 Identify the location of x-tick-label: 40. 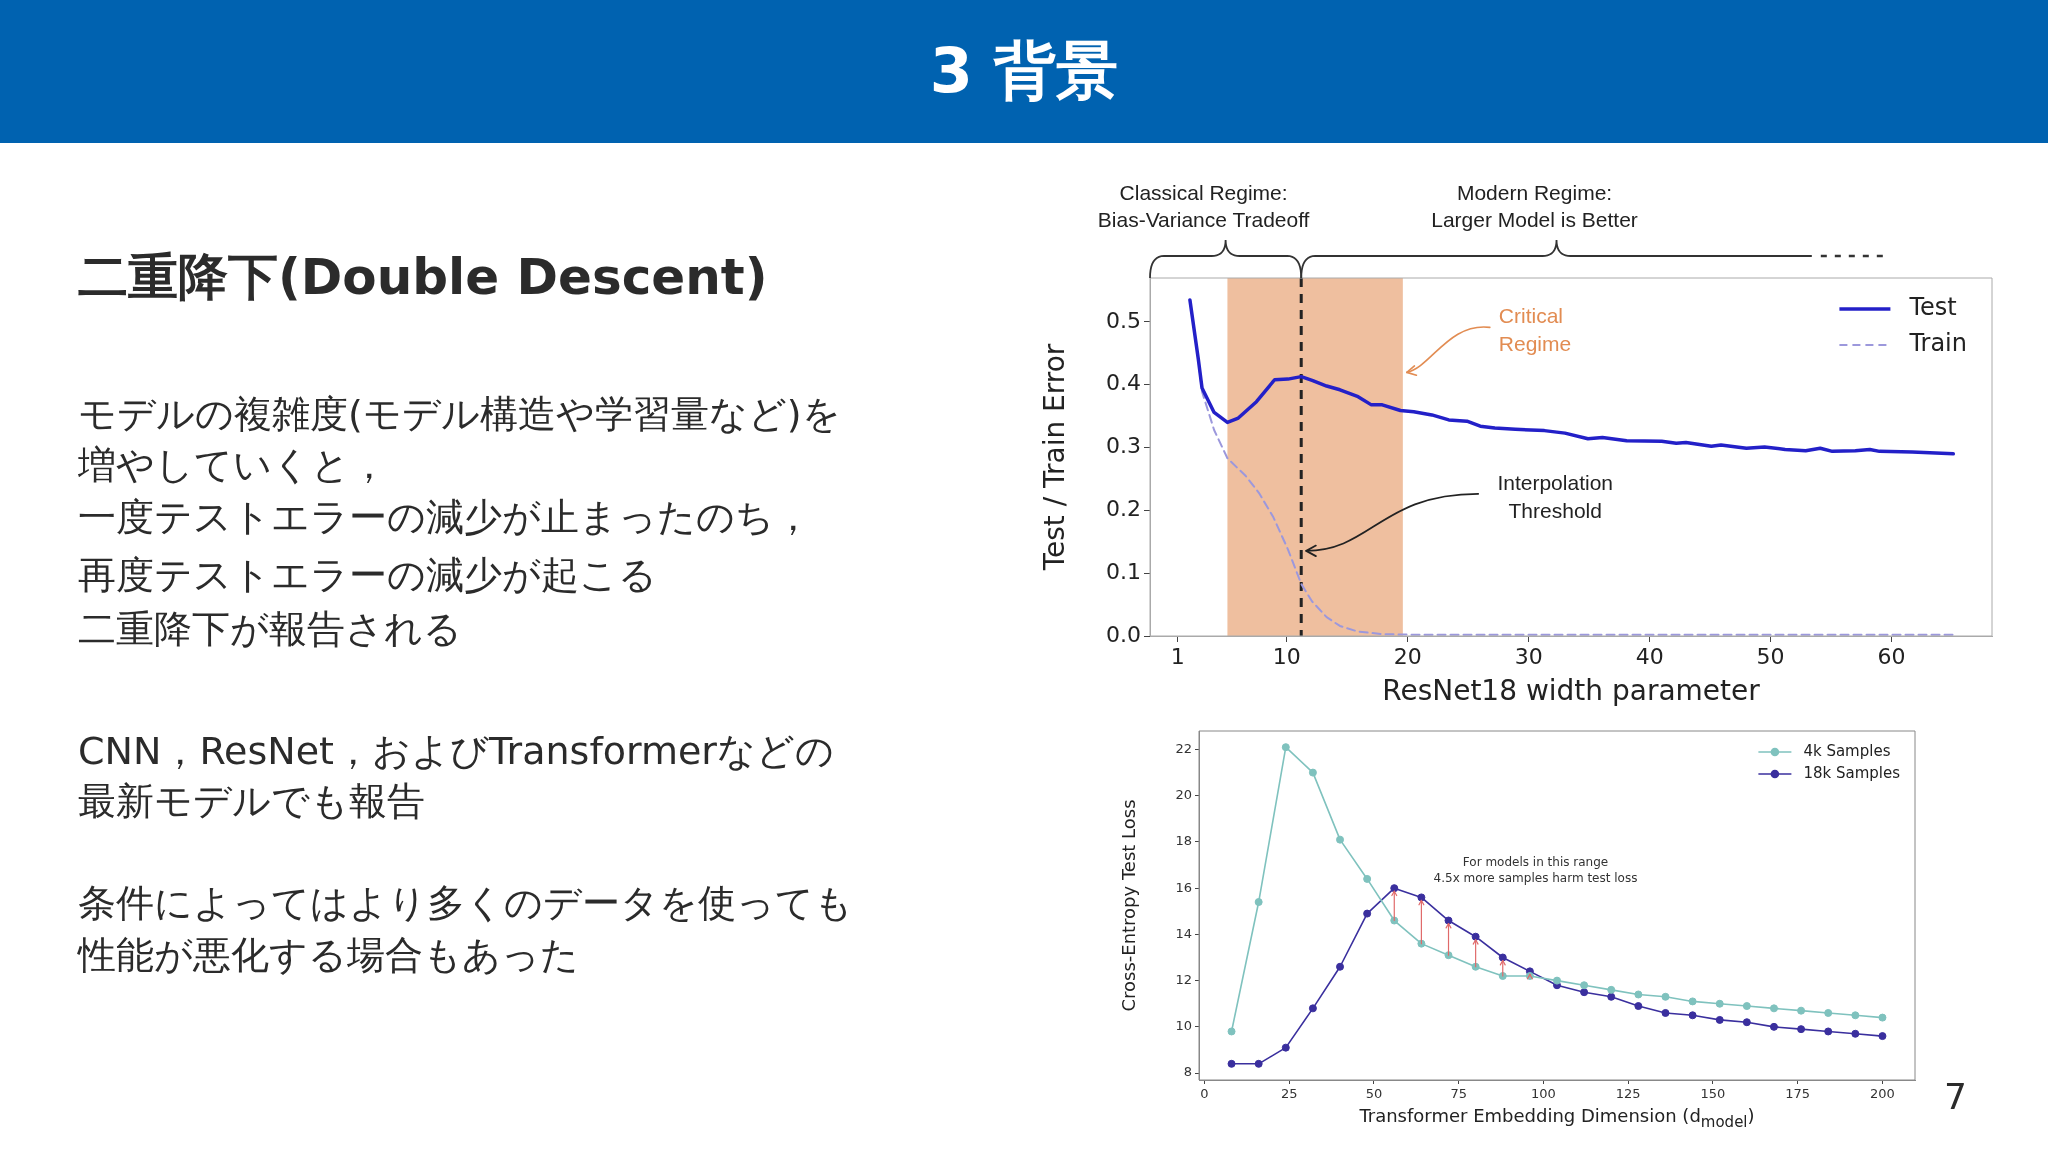
(1649, 656).